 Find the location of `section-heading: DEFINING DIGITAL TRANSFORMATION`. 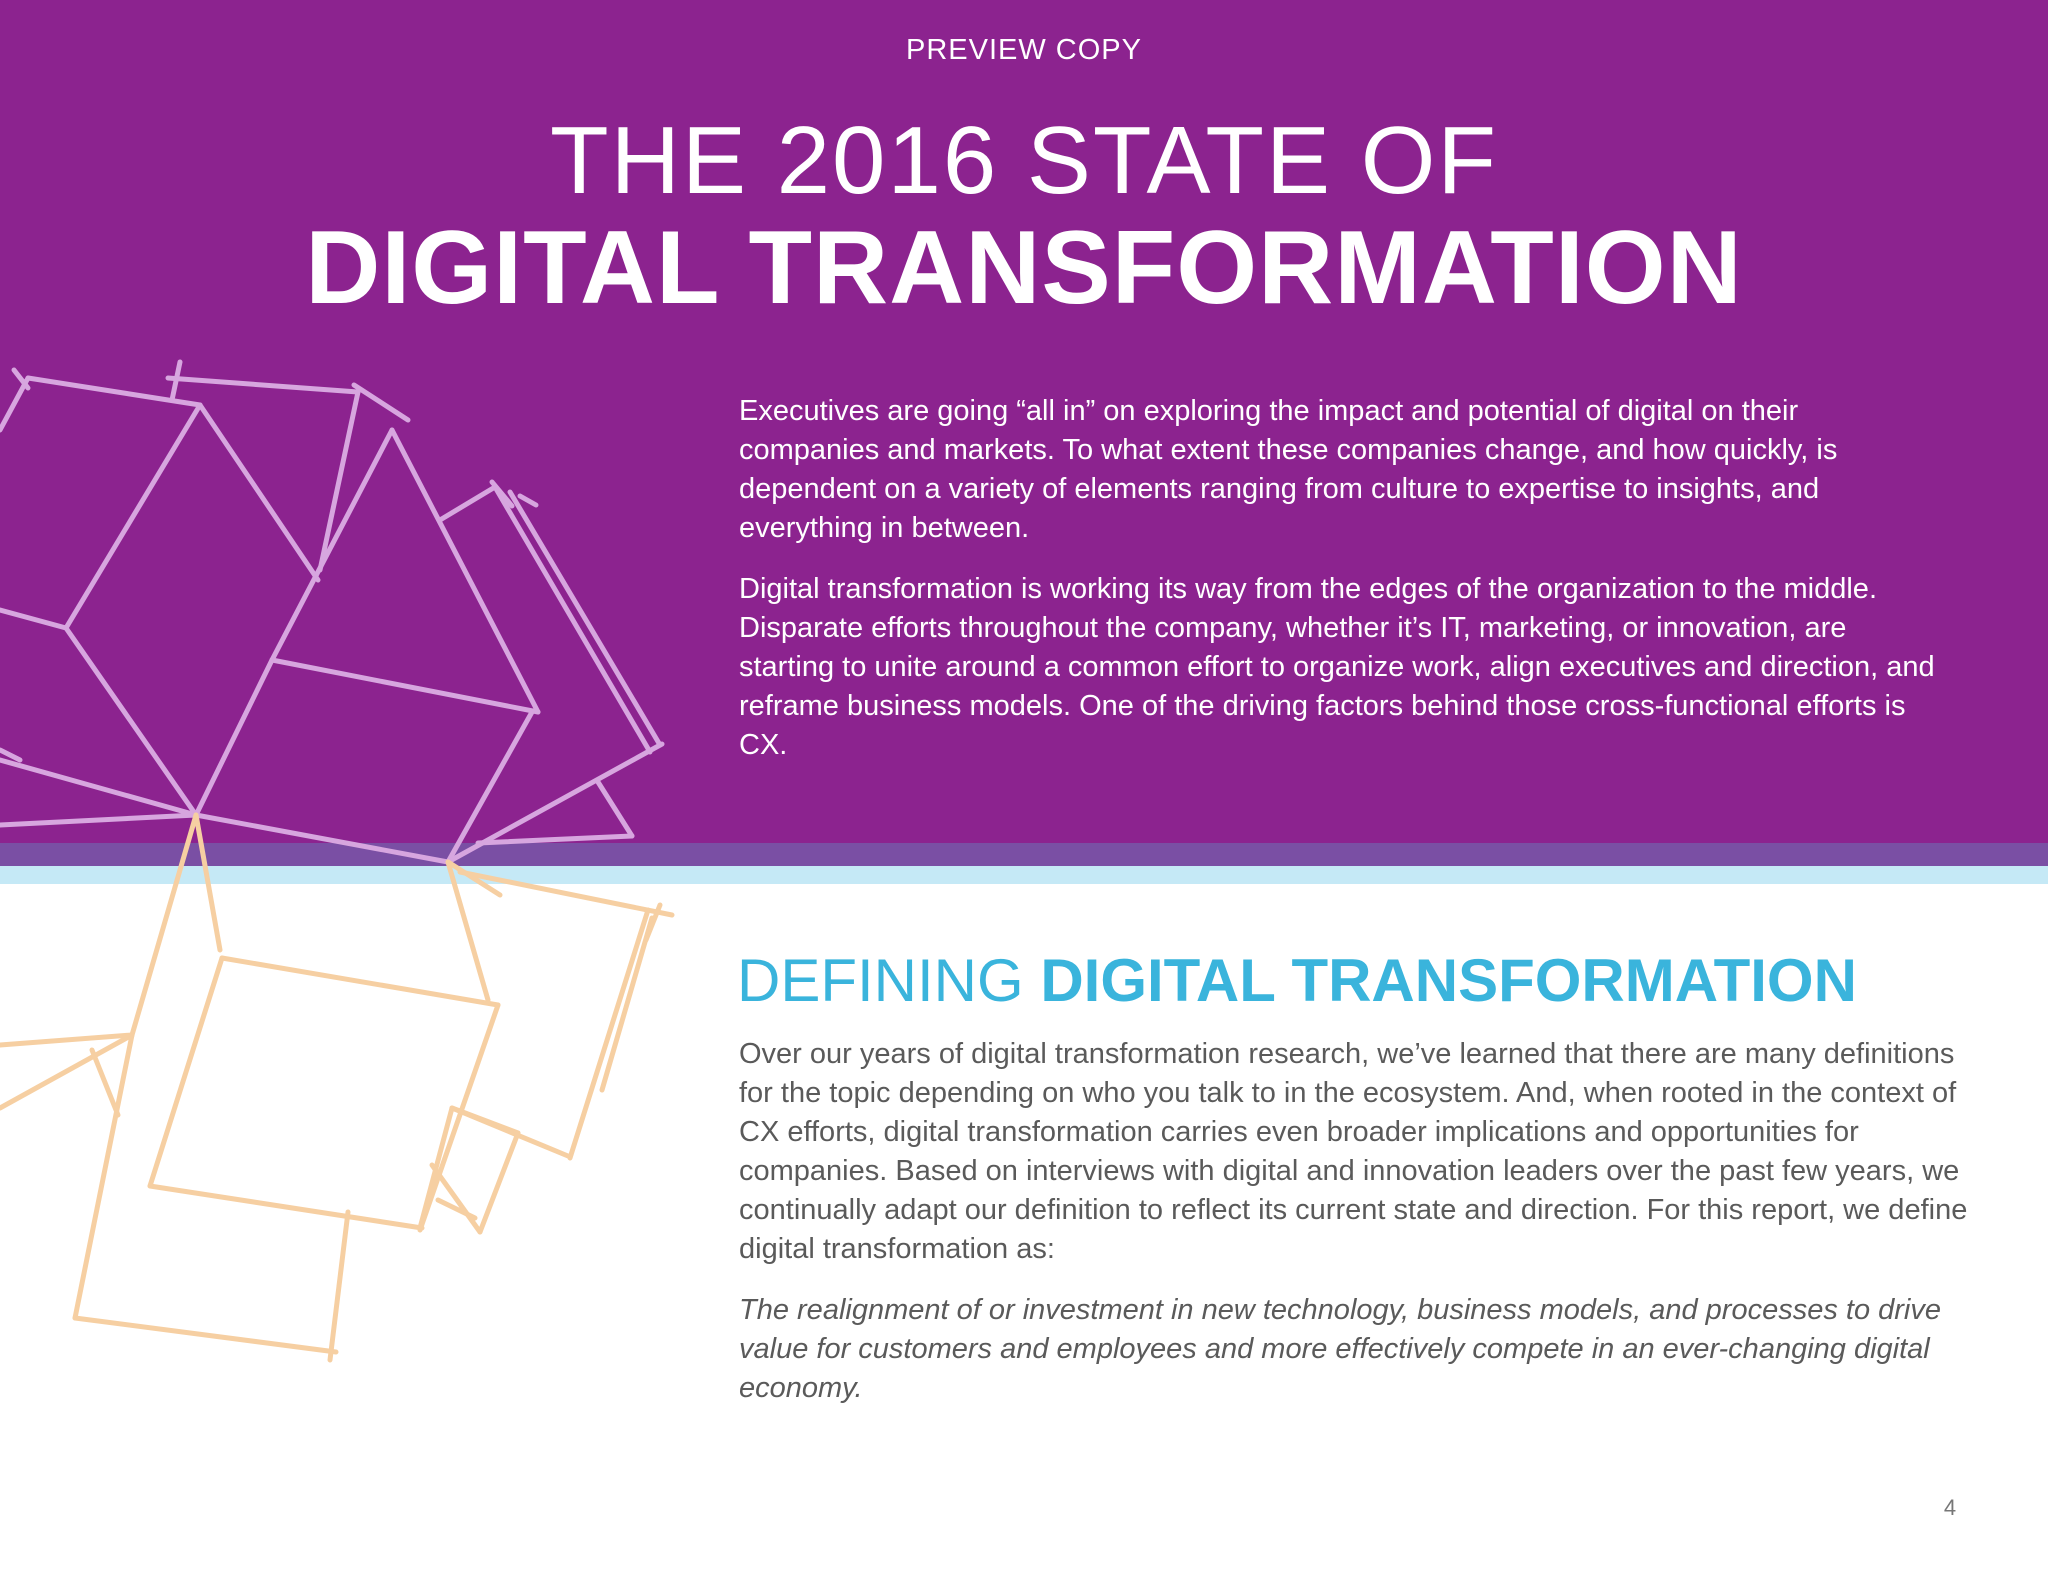

section-heading: DEFINING DIGITAL TRANSFORMATION is located at coordinates (1362, 981).